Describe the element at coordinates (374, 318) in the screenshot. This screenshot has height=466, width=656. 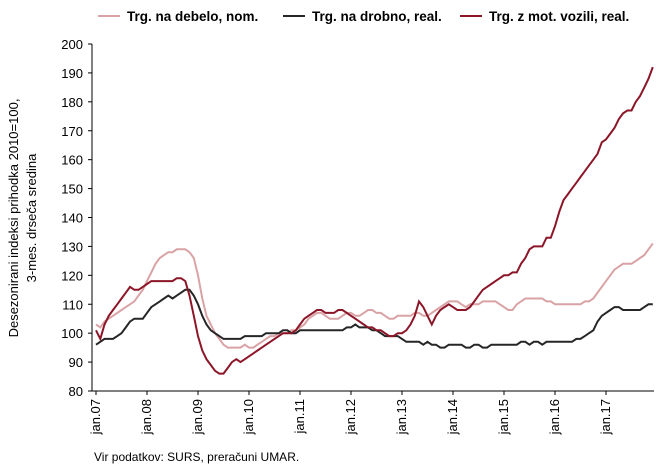
I see `series-line` at that location.